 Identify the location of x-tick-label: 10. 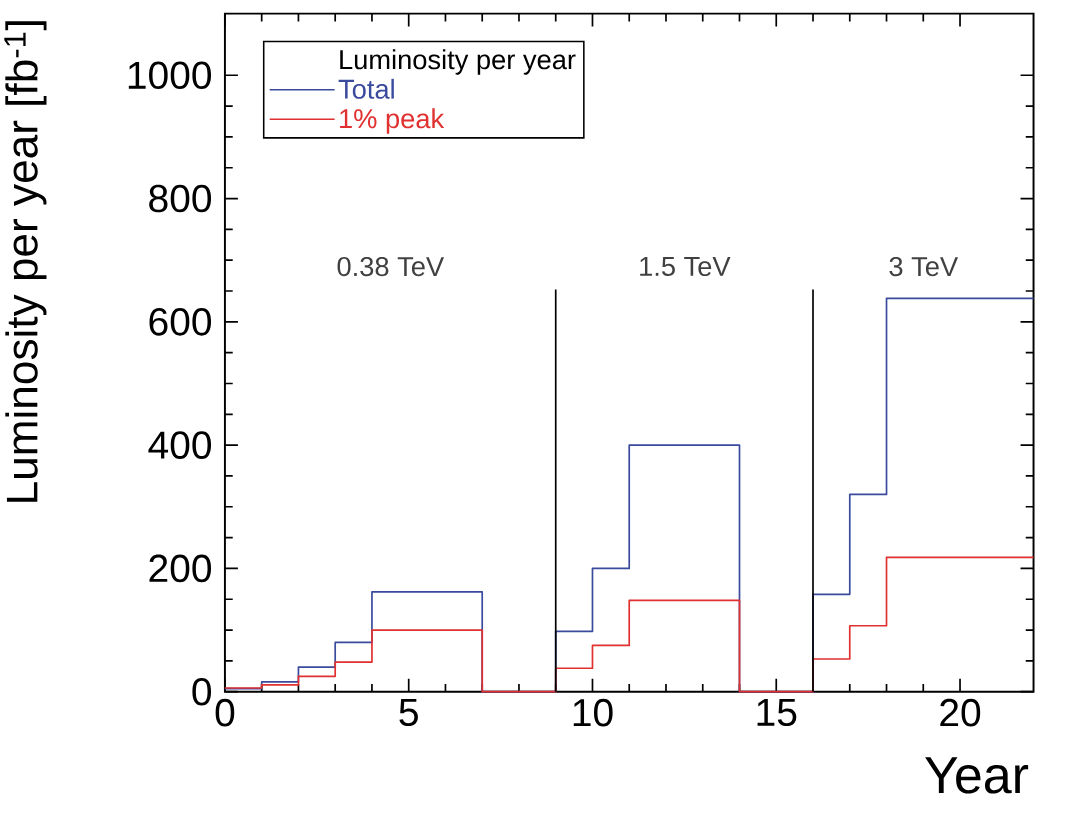
(593, 712).